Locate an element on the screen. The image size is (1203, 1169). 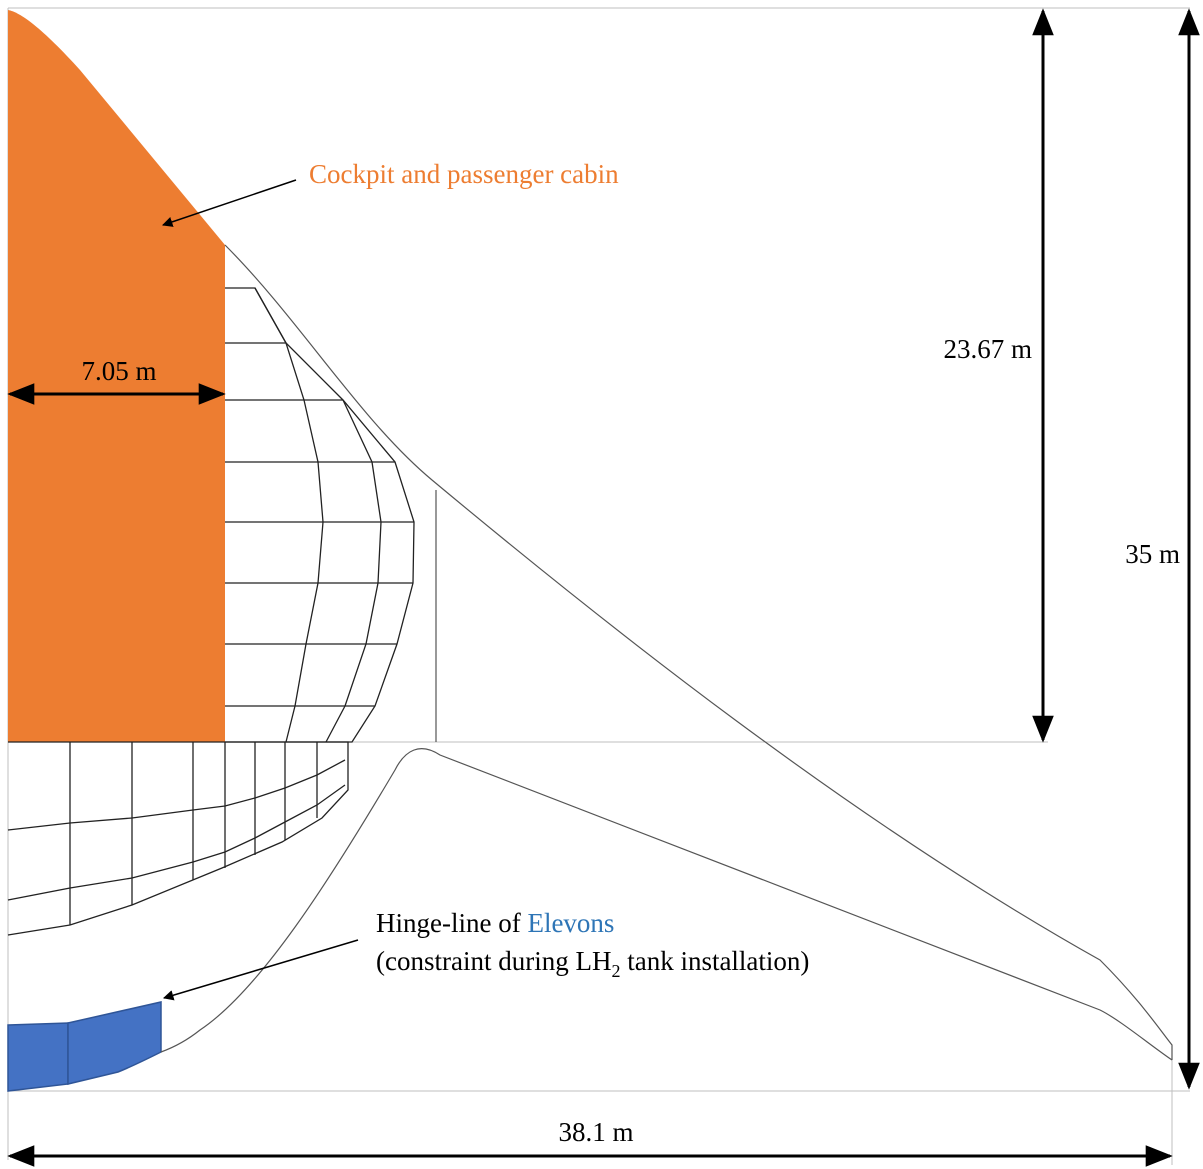
hinge-line-prefix: Hinge-line of is located at coordinates (451, 923).